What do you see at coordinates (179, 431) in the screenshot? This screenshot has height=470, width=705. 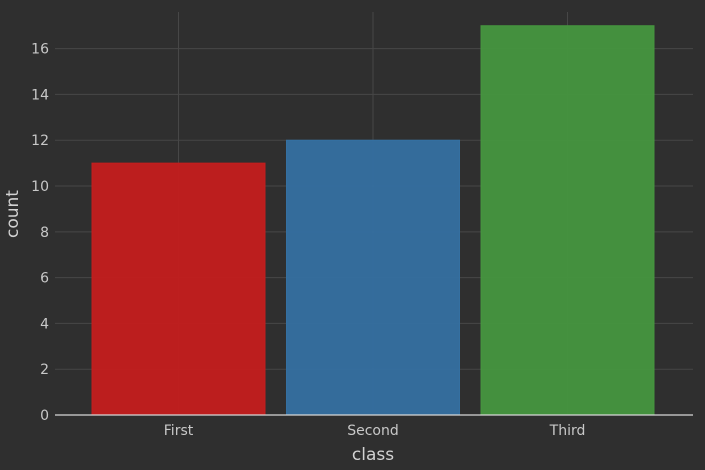 I see `x-tick-label: First` at bounding box center [179, 431].